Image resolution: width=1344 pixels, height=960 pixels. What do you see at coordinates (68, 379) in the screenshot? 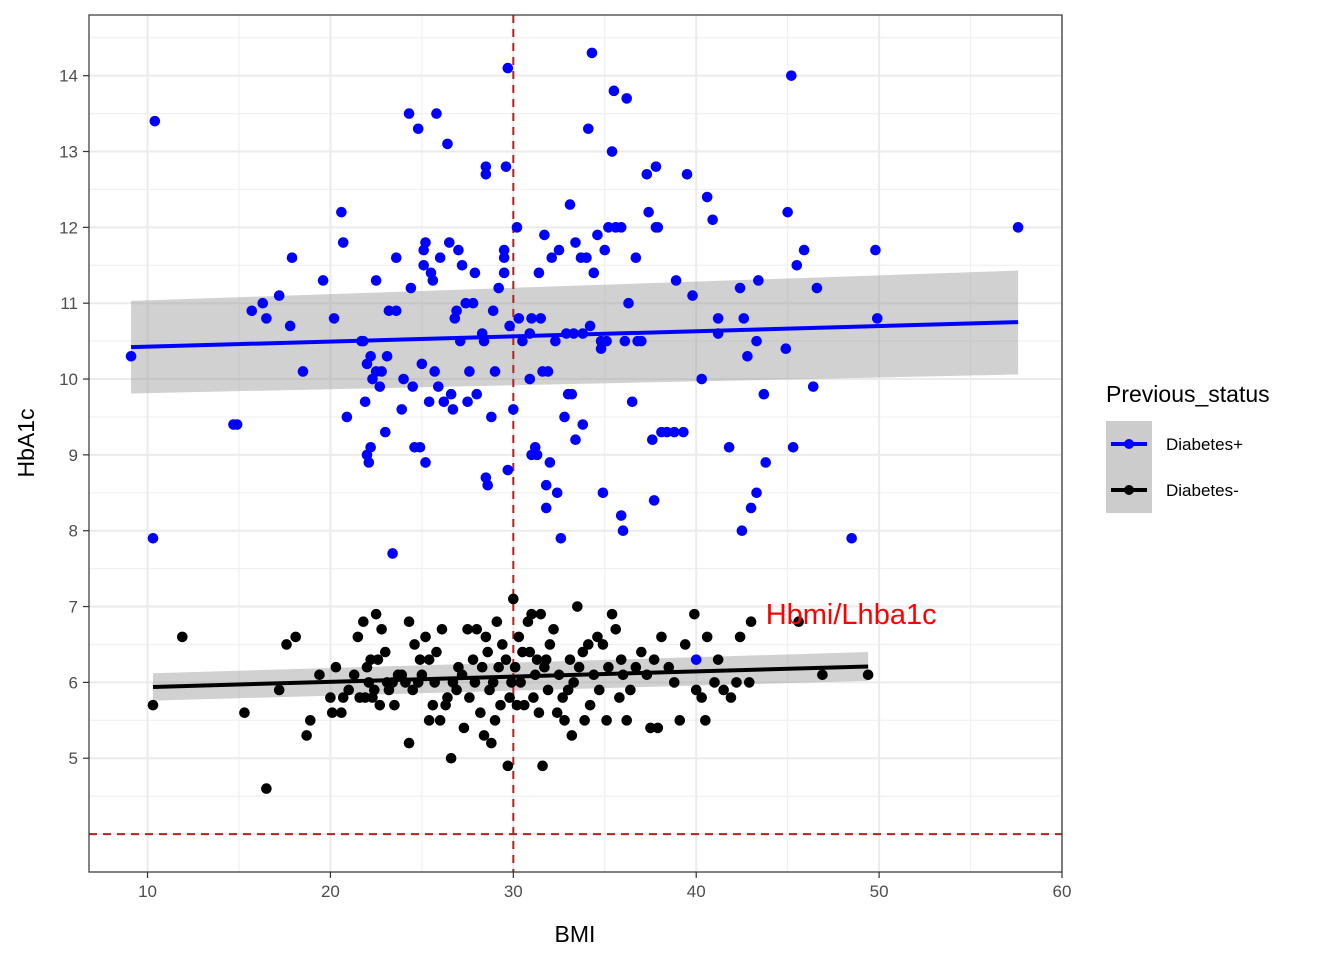
I see `y-tick-label: 10` at bounding box center [68, 379].